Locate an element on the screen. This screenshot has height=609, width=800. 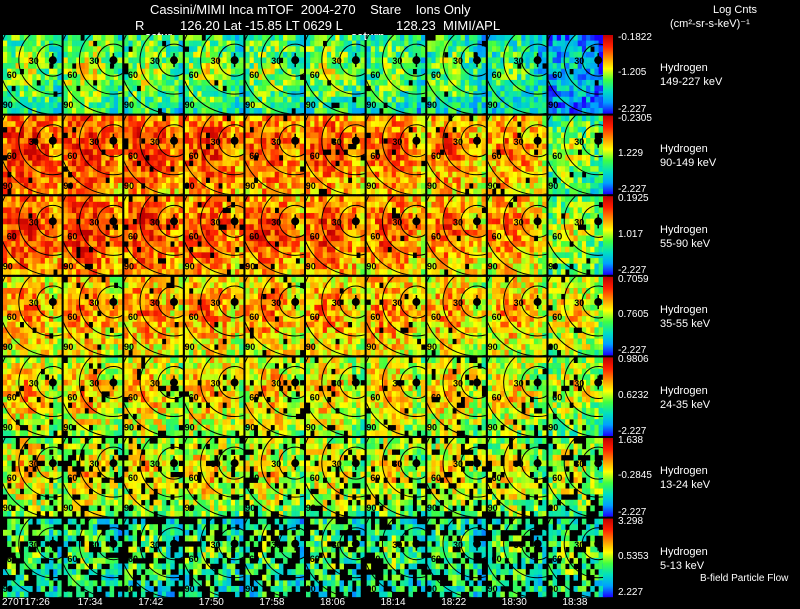
time-tick-label: 17:50 is located at coordinates (211, 602).